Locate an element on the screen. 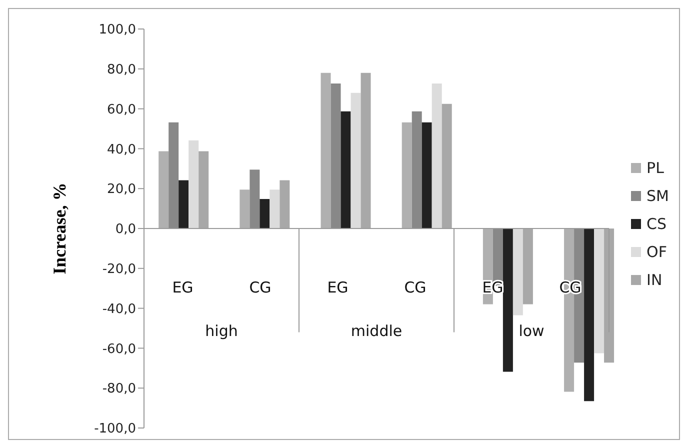  y-tick-label: -80,0 is located at coordinates (119, 389).